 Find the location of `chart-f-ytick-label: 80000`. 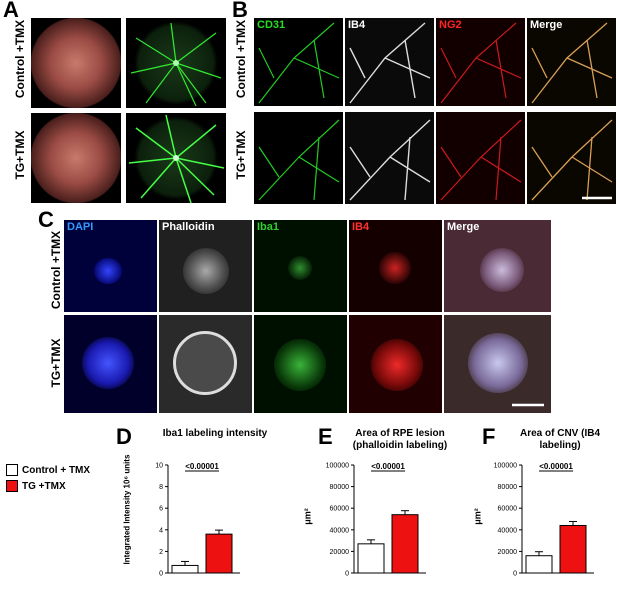

chart-f-ytick-label: 80000 is located at coordinates (508, 487).